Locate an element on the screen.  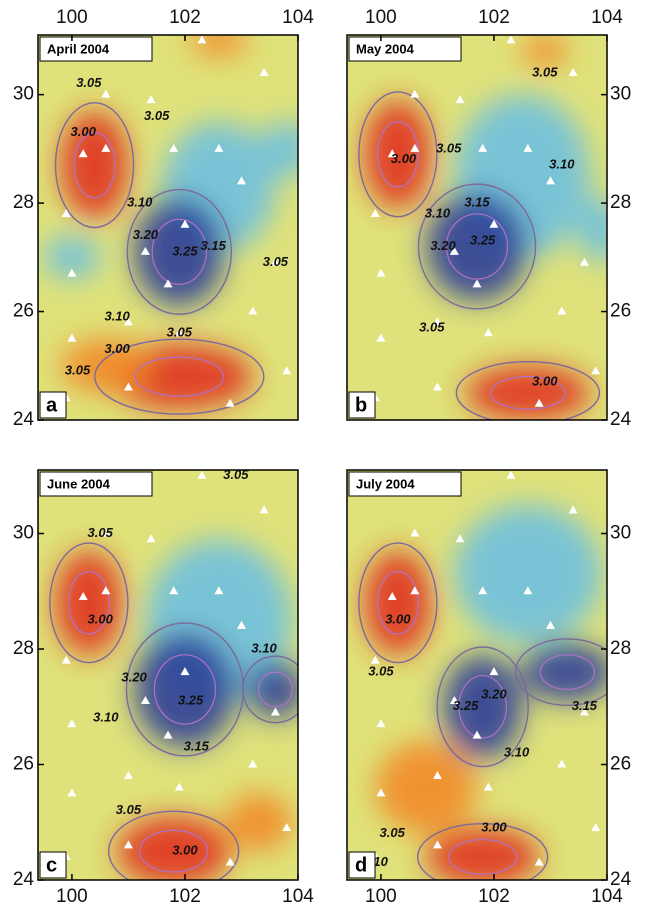
panel-letter: d is located at coordinates (361, 865).